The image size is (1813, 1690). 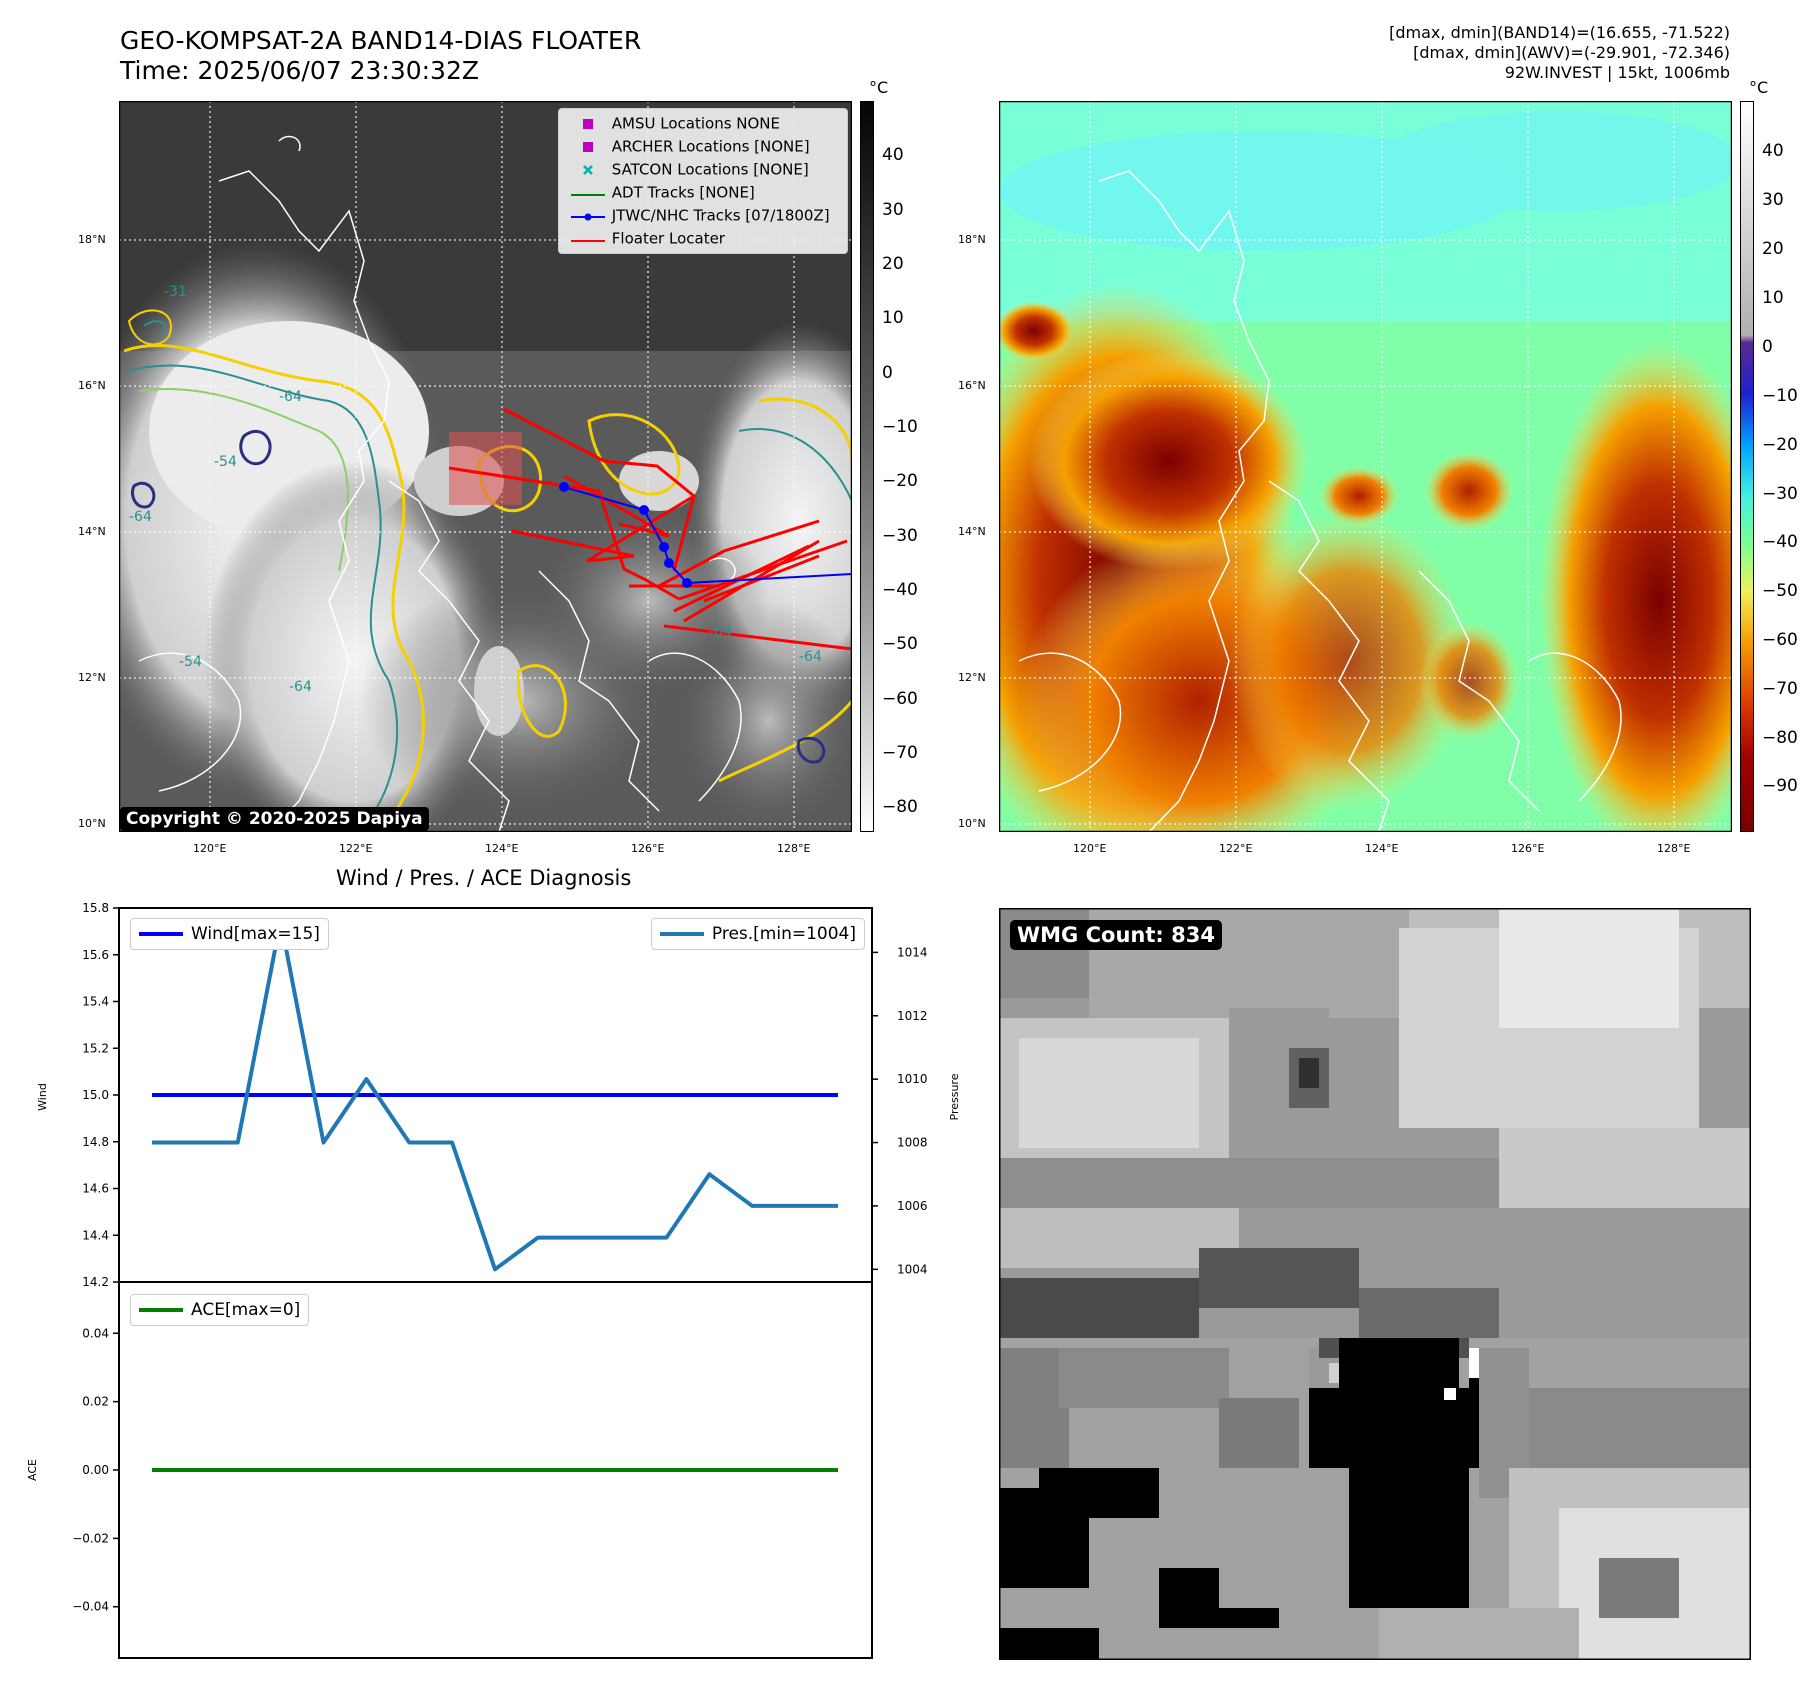 What do you see at coordinates (190, 662) in the screenshot?
I see `contour-label: -54` at bounding box center [190, 662].